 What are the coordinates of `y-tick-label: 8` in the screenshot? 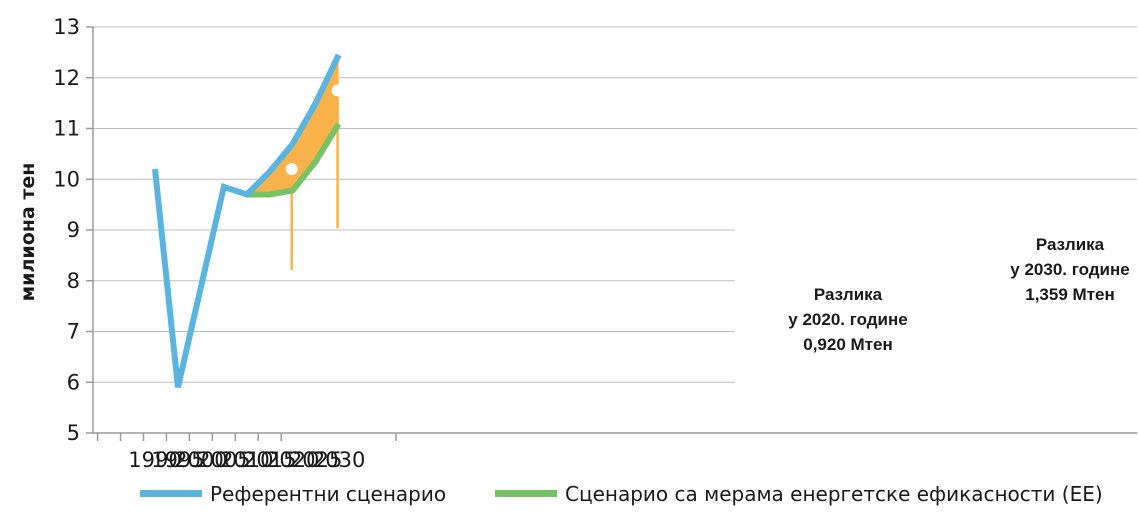 It's located at (73, 281).